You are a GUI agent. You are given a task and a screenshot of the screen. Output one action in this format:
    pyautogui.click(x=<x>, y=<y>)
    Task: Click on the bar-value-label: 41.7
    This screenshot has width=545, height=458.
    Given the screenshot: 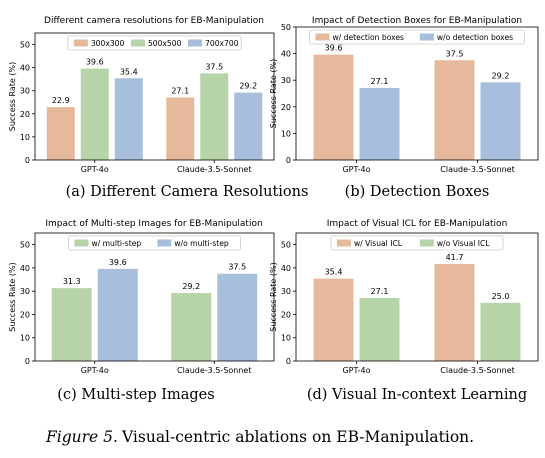 What is the action you would take?
    pyautogui.click(x=455, y=257)
    